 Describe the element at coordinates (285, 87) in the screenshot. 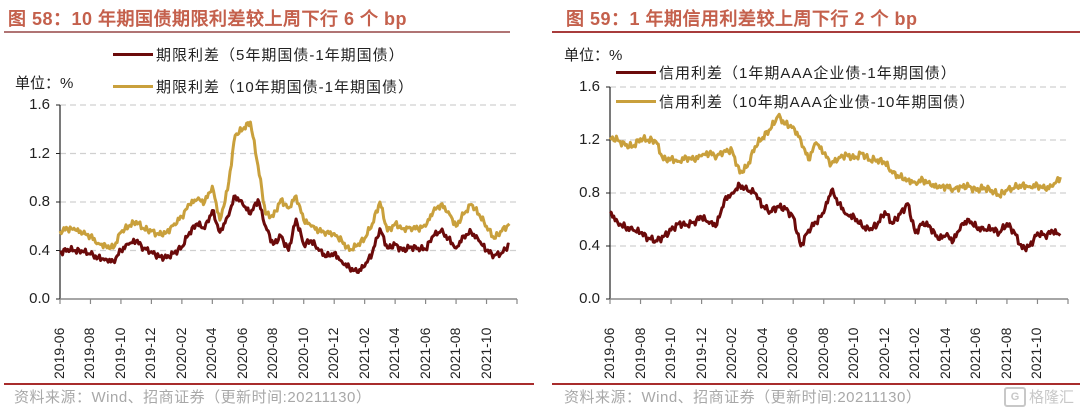

I see `legend-label: 期限利差（10年期国债-1年期国债）` at that location.